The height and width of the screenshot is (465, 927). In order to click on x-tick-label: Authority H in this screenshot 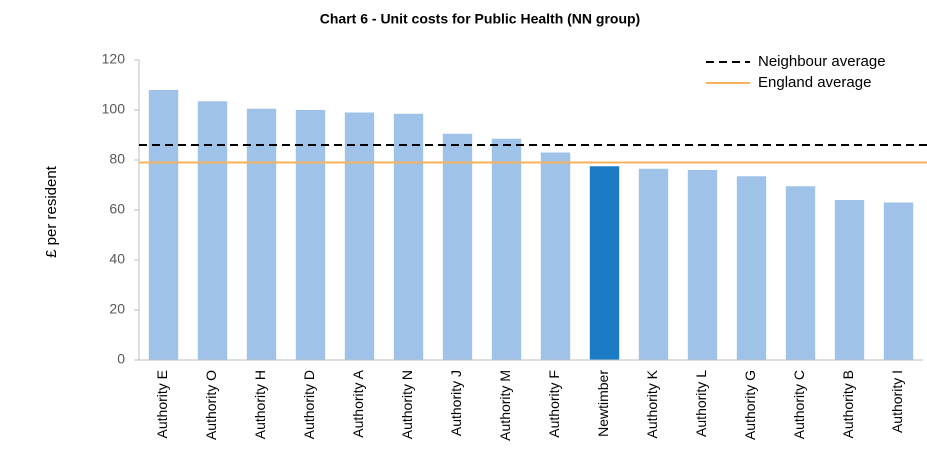, I will do `click(260, 404)`.